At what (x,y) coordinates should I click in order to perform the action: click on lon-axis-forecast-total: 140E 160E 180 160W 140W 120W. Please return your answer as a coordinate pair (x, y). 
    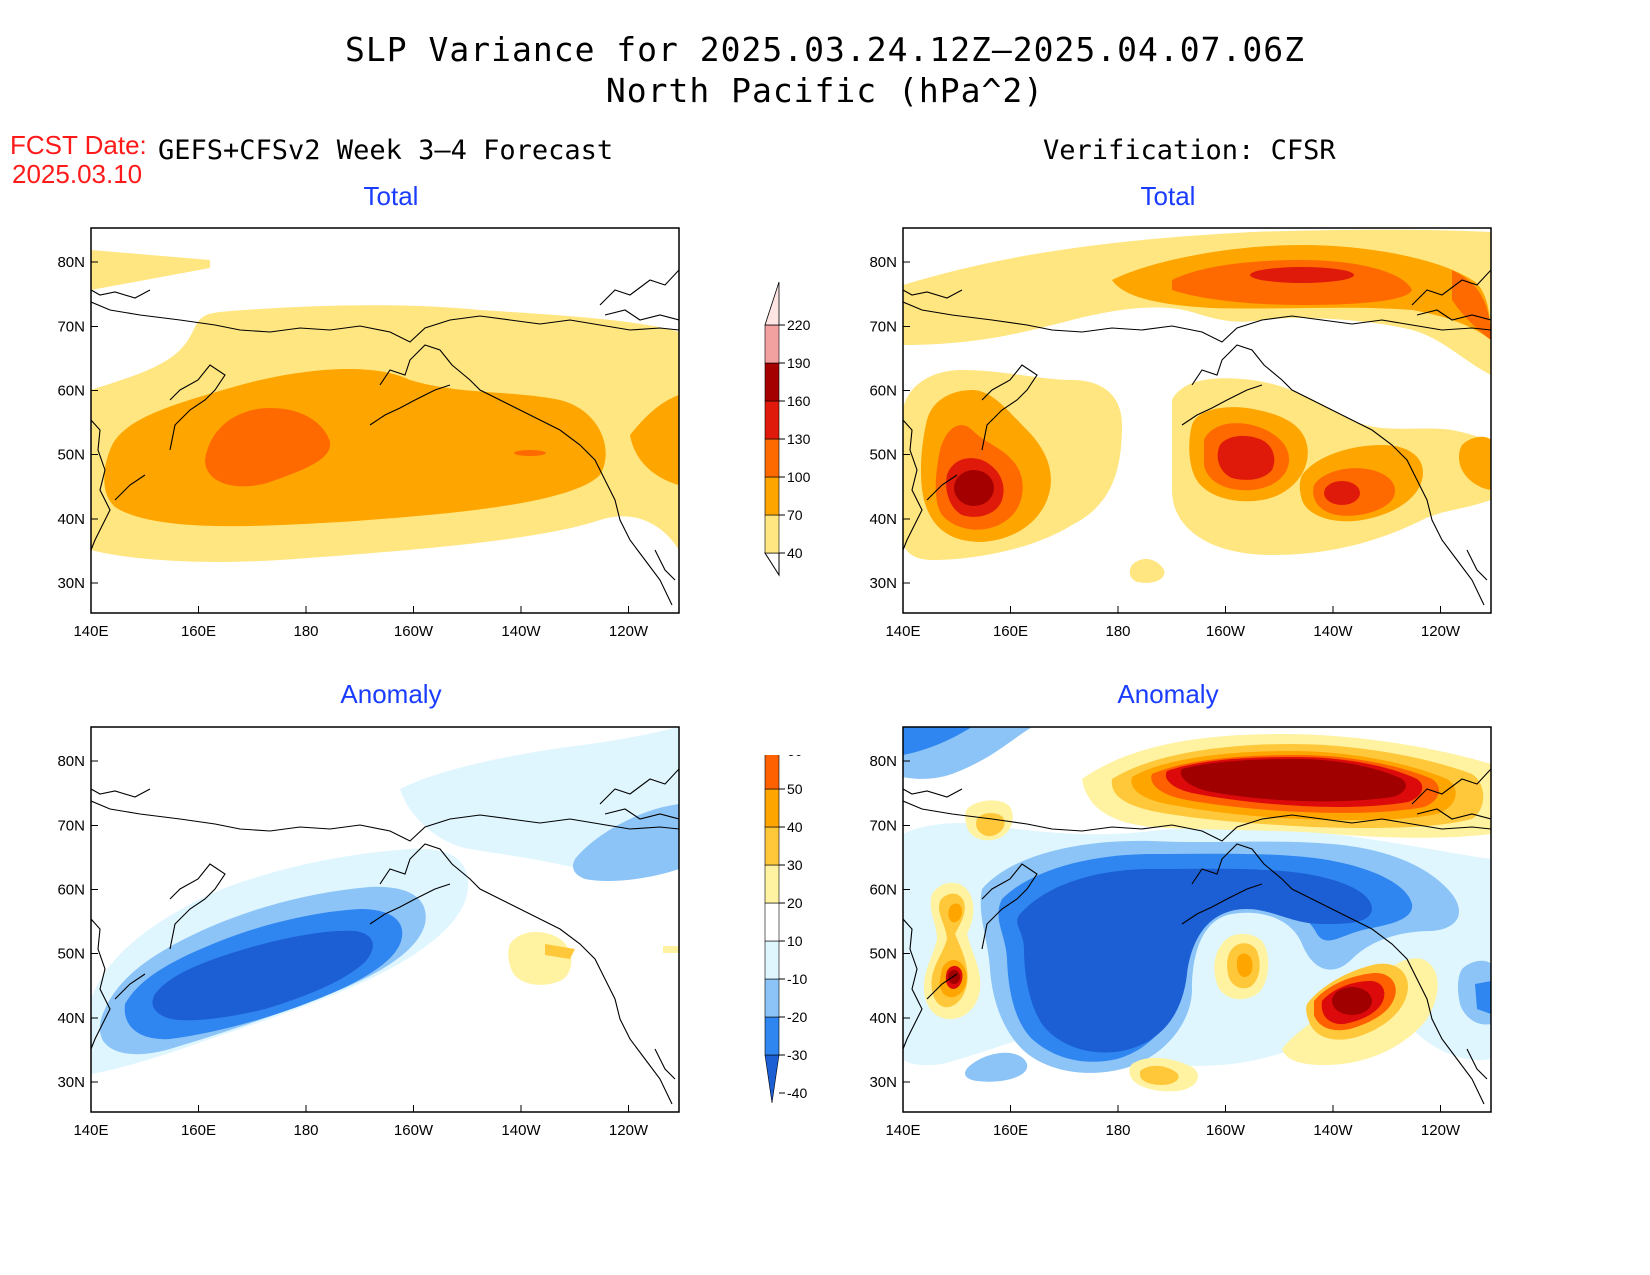
    Looking at the image, I should click on (361, 623).